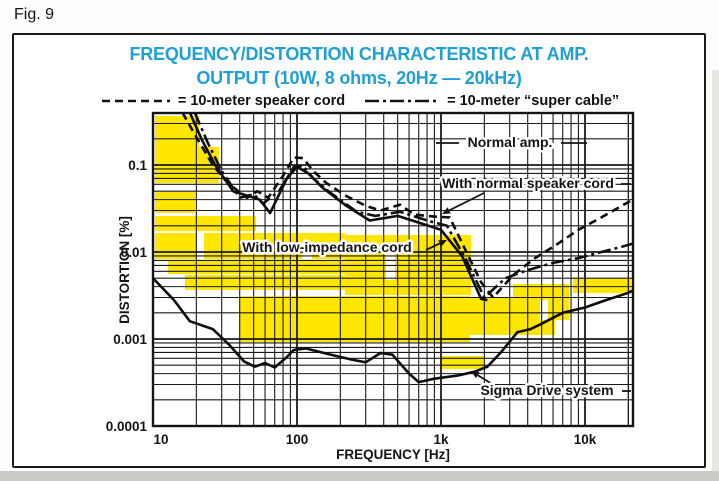  Describe the element at coordinates (402, 101) in the screenshot. I see `dash-dot-line-icon` at that location.